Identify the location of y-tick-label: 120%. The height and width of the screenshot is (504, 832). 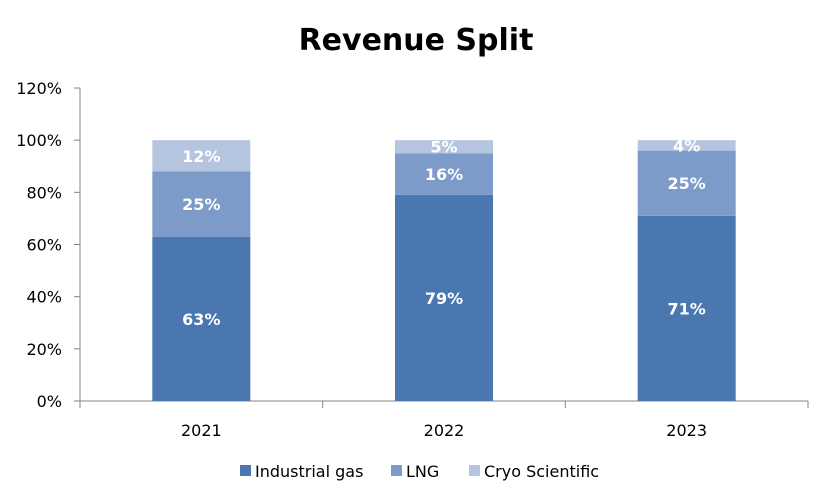
(39, 88).